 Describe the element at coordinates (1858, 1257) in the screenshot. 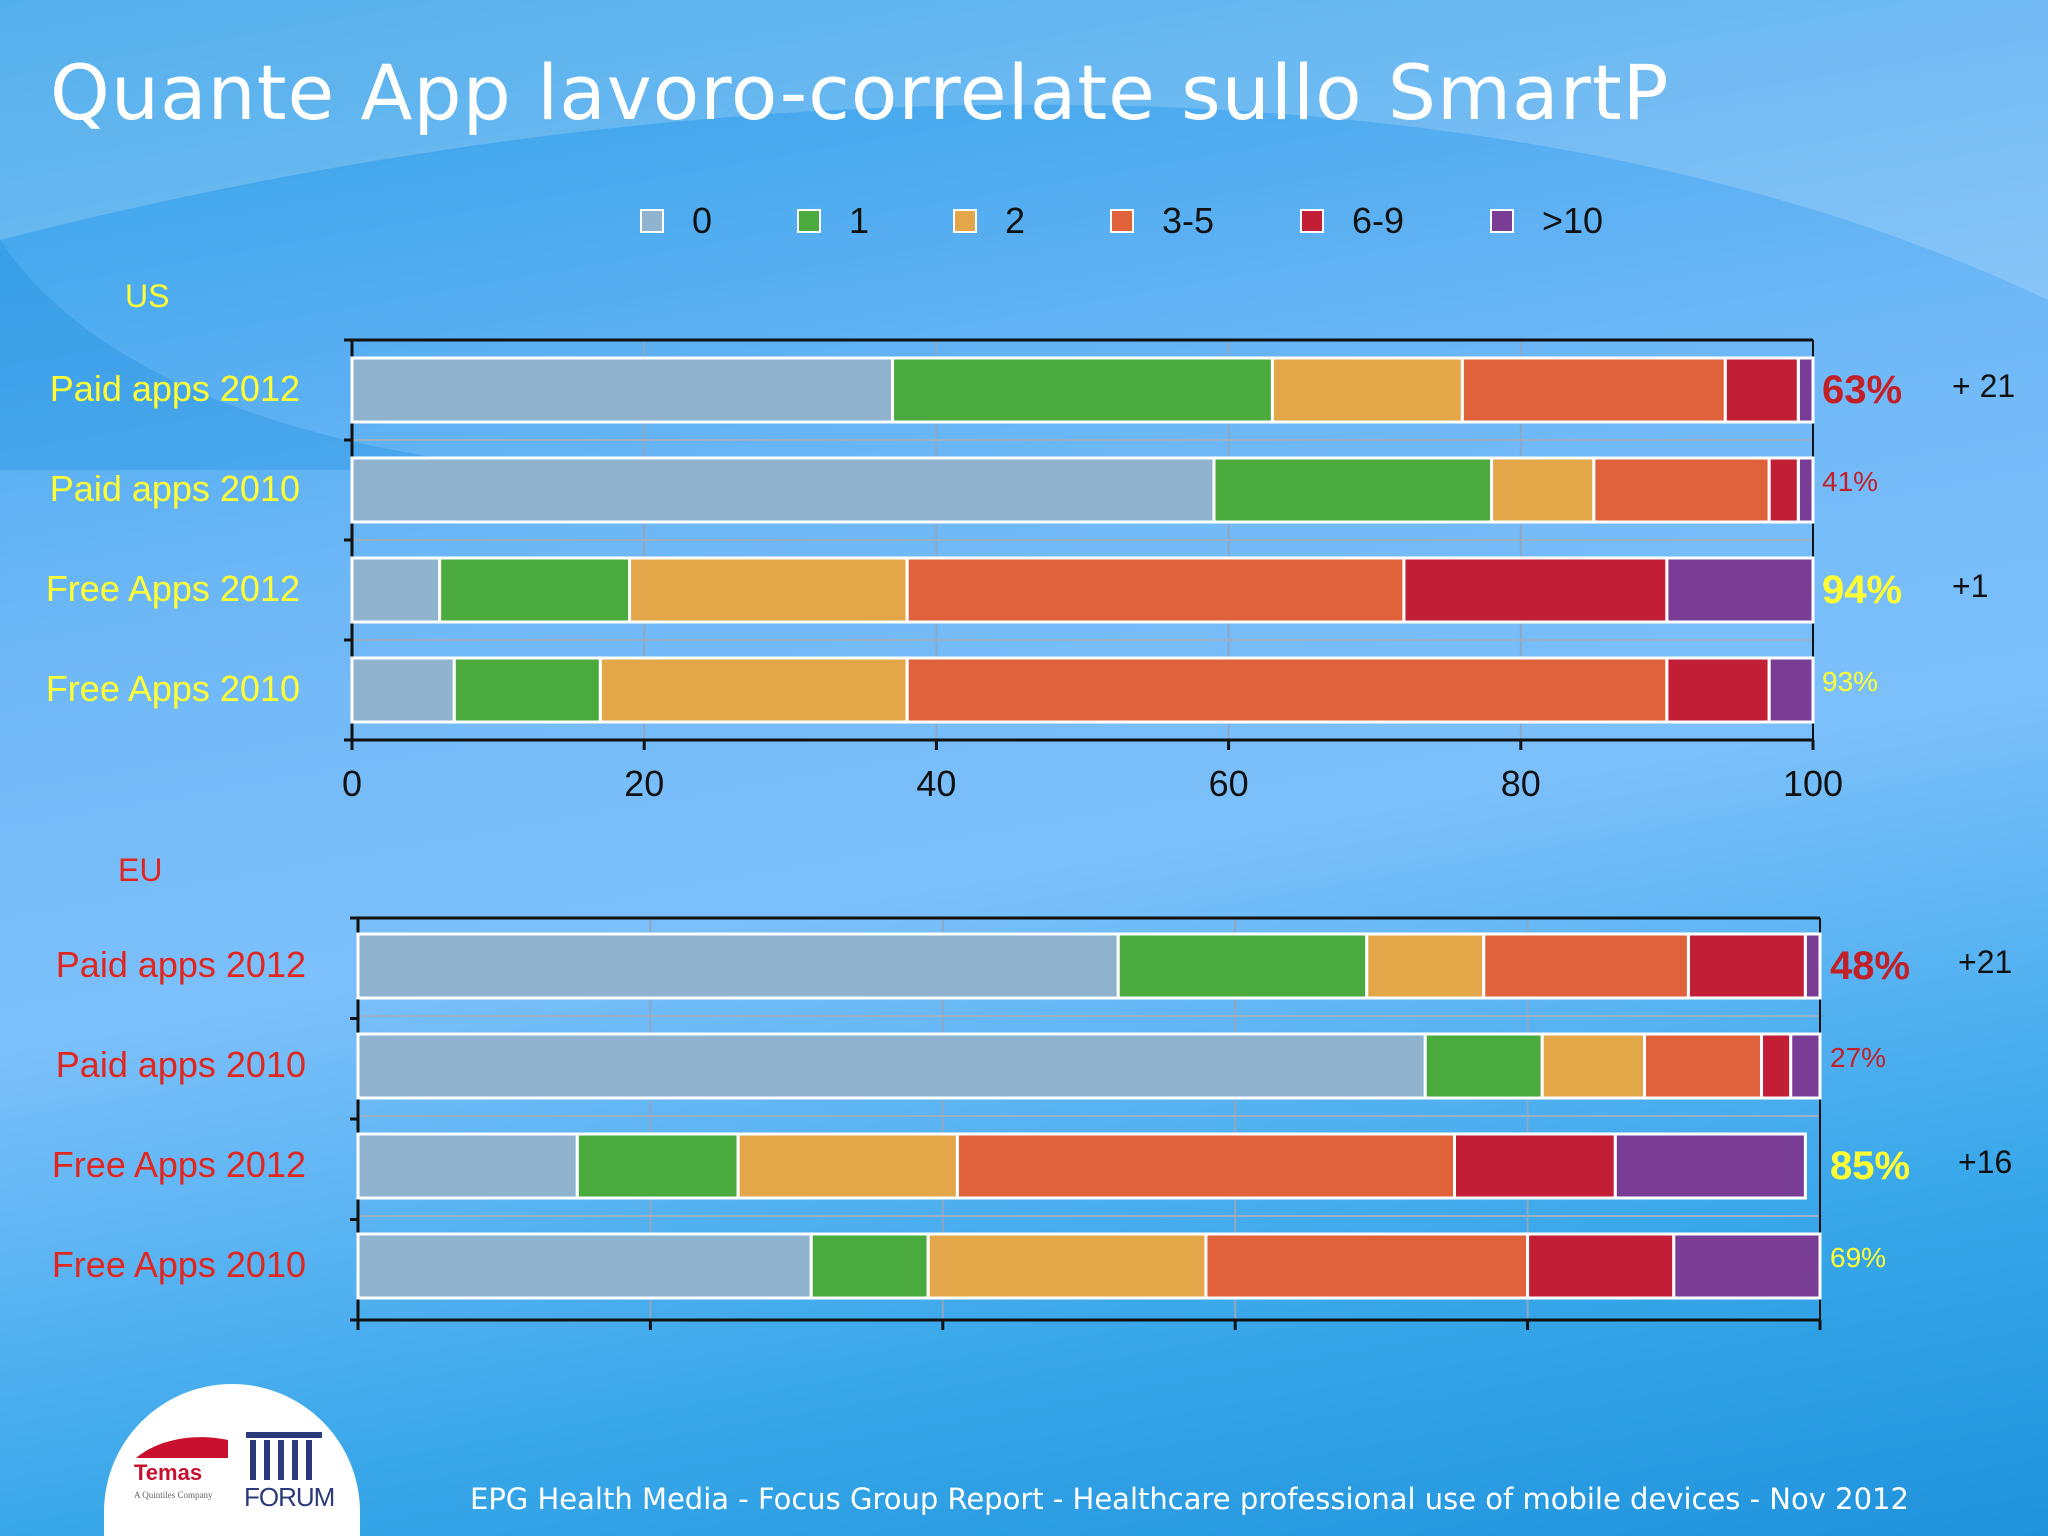

I see `total-percent-label: 69%` at that location.